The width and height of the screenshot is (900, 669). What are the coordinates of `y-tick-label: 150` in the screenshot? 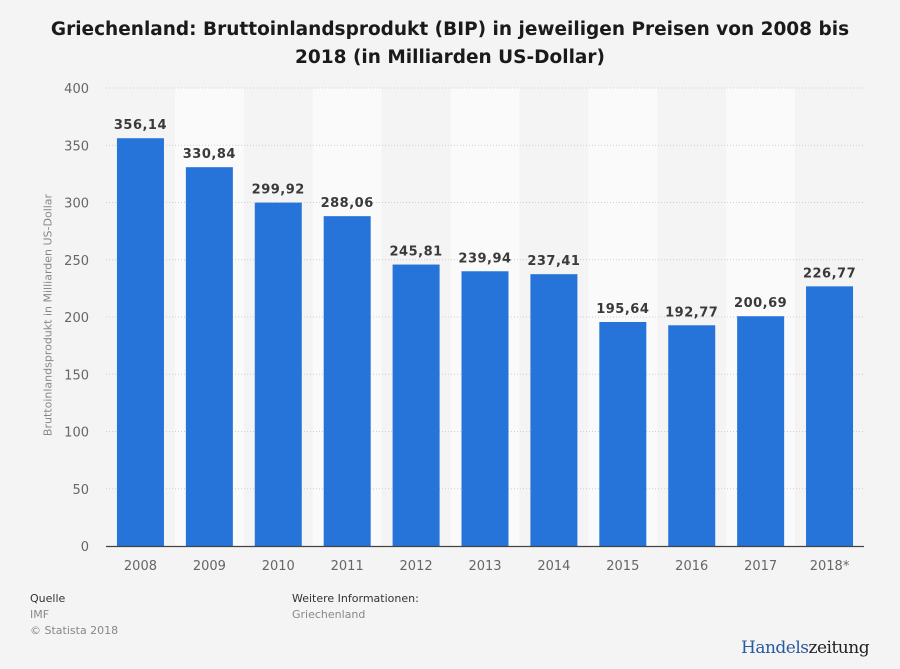 It's located at (76, 375).